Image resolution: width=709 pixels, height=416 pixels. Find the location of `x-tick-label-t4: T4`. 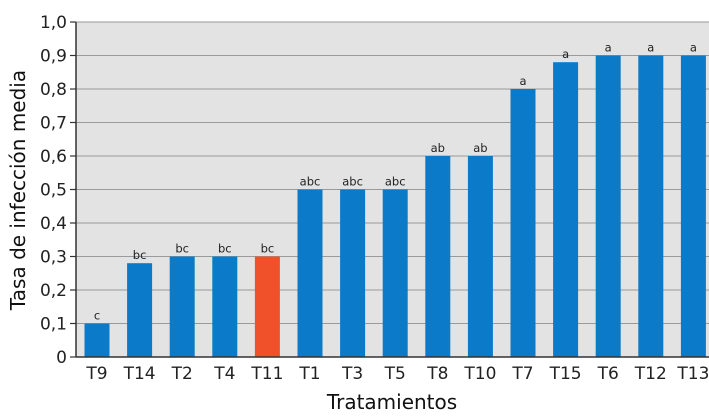

x-tick-label-t4: T4 is located at coordinates (224, 374).